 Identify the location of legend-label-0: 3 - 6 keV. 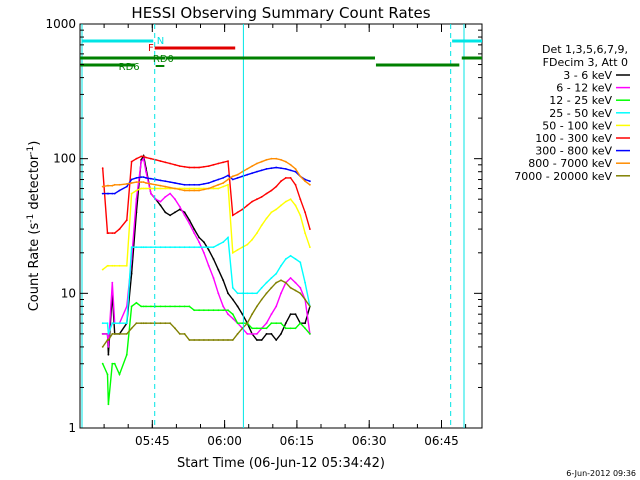
(587, 75).